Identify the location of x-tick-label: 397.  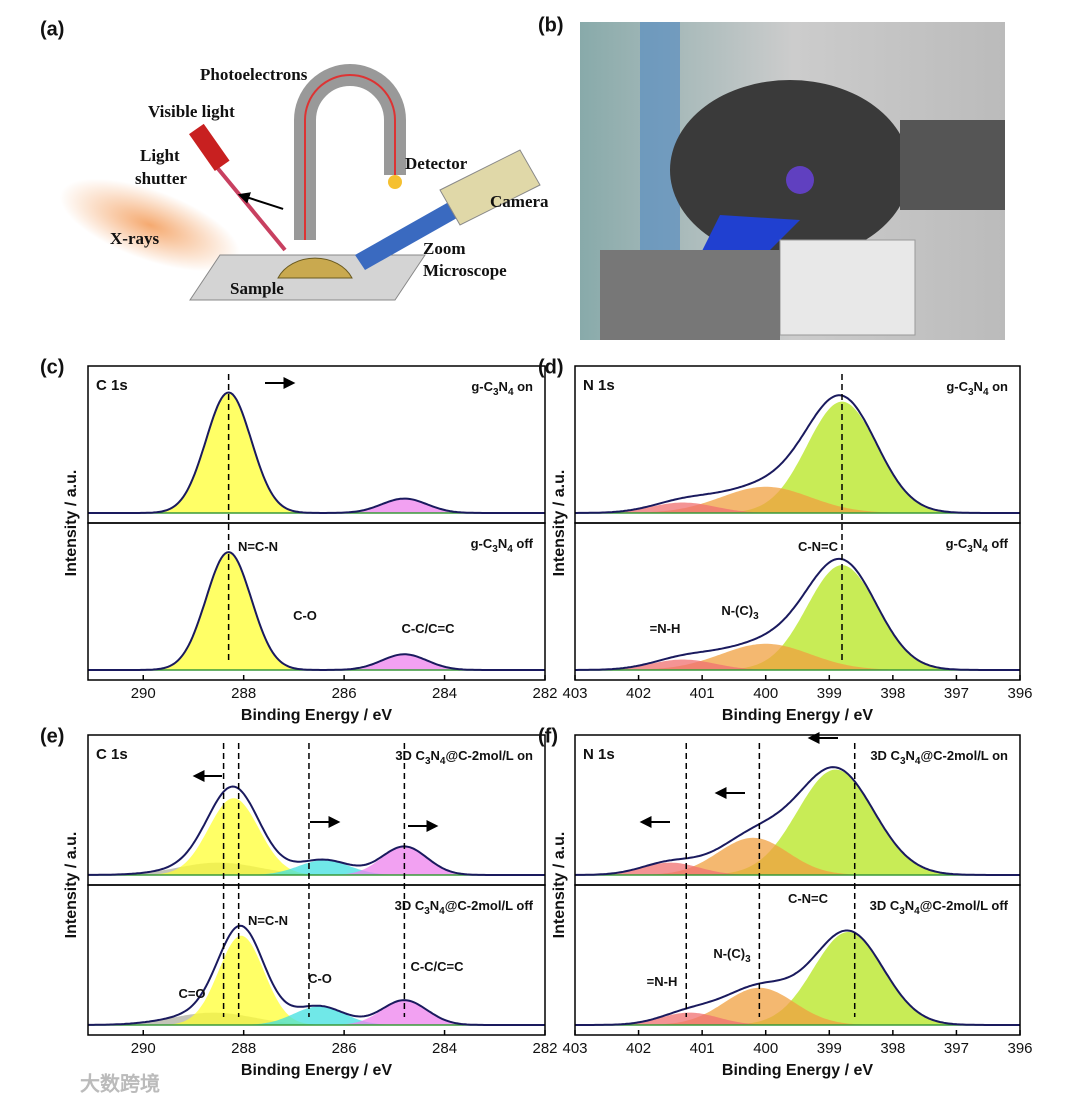
(956, 1048).